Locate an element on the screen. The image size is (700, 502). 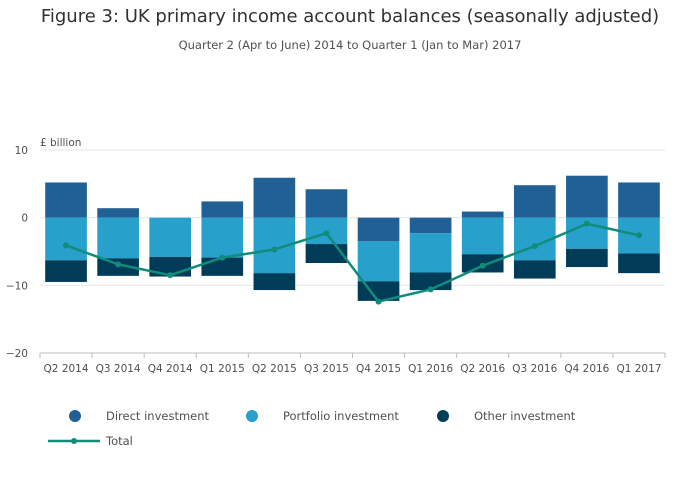
y-tick-label: 10 is located at coordinates (21, 151).